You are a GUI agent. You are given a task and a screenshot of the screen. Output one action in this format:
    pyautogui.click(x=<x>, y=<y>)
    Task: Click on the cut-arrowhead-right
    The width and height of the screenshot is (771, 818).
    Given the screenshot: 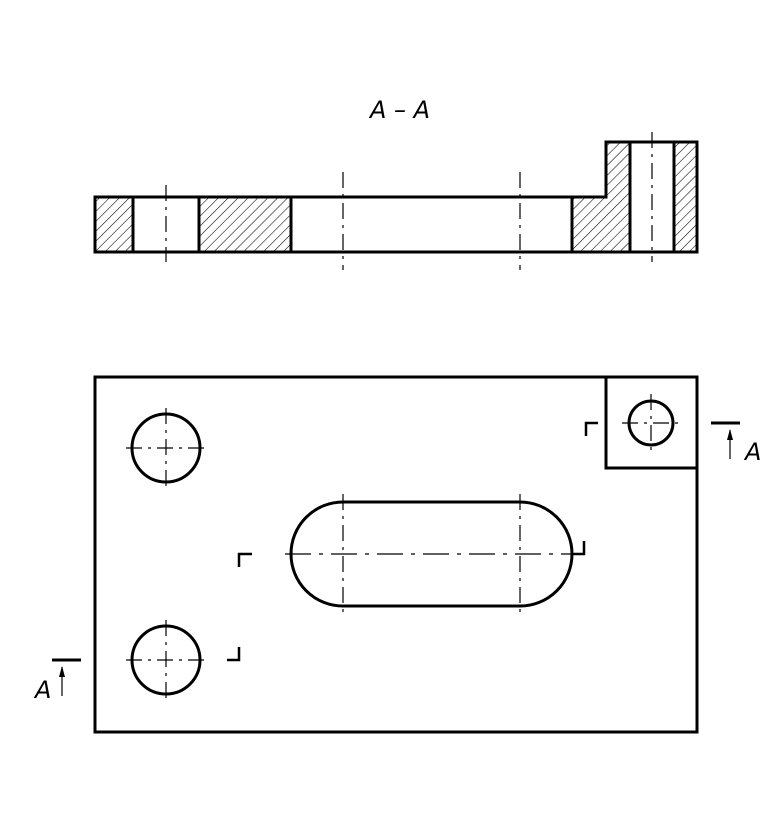 What is the action you would take?
    pyautogui.click(x=730, y=434)
    